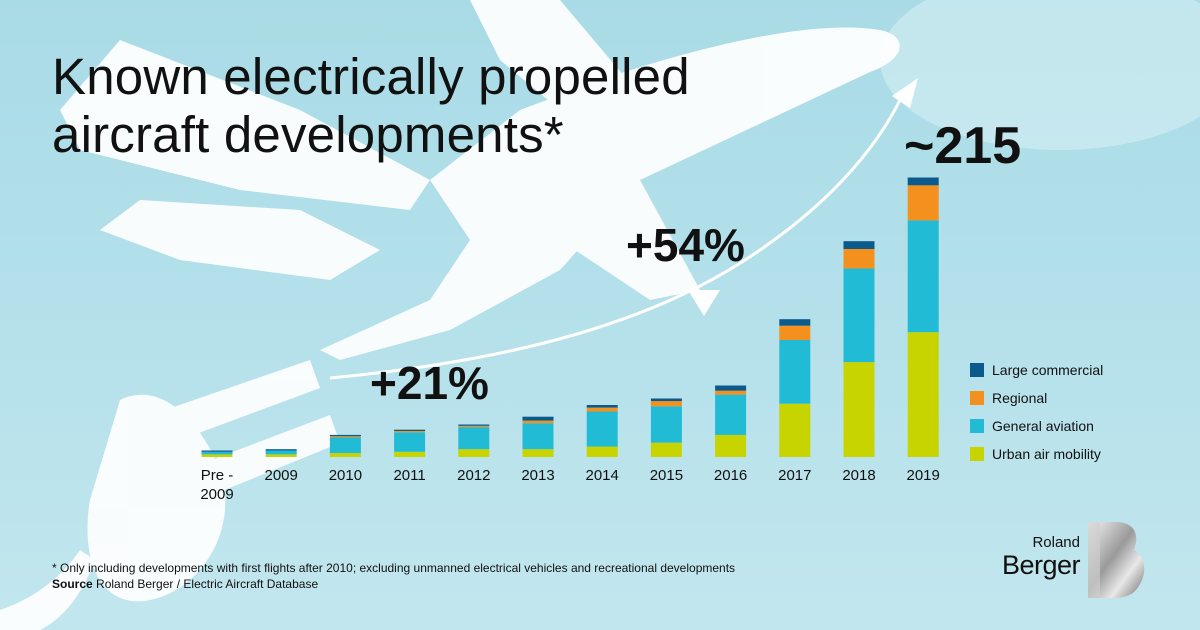 The height and width of the screenshot is (630, 1200). What do you see at coordinates (170, 495) in the screenshot?
I see `plug-icon` at bounding box center [170, 495].